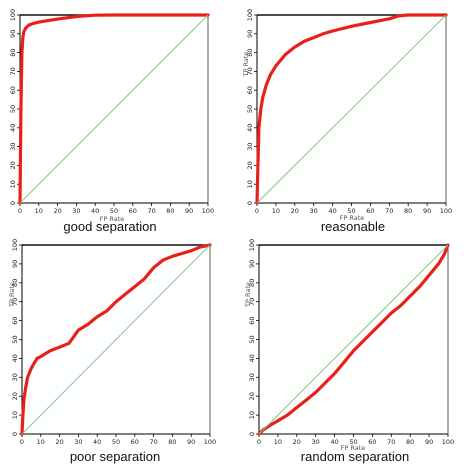 The image size is (474, 464). Describe the element at coordinates (355, 456) in the screenshot. I see `panel-caption: random separation` at that location.